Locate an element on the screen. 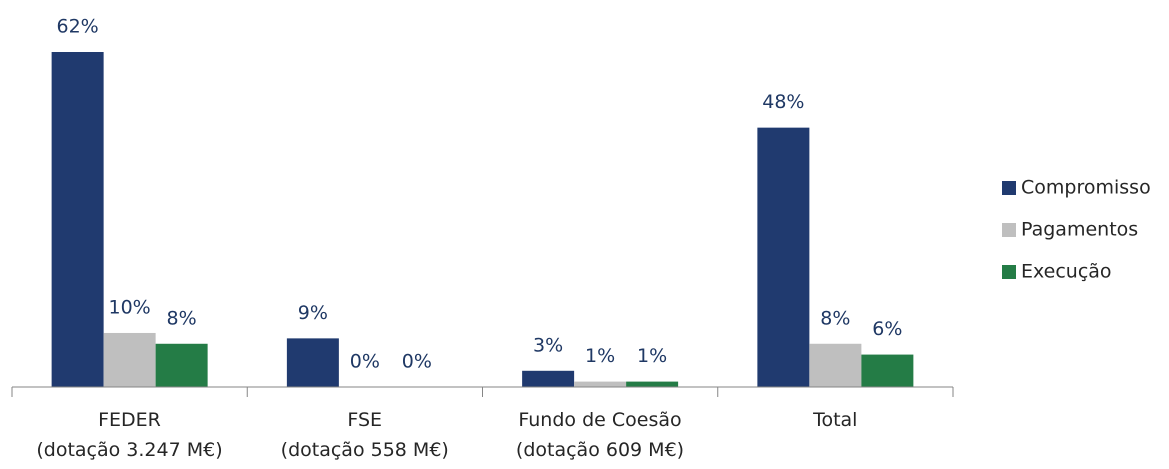  legend-label: Compromisso is located at coordinates (1086, 188).